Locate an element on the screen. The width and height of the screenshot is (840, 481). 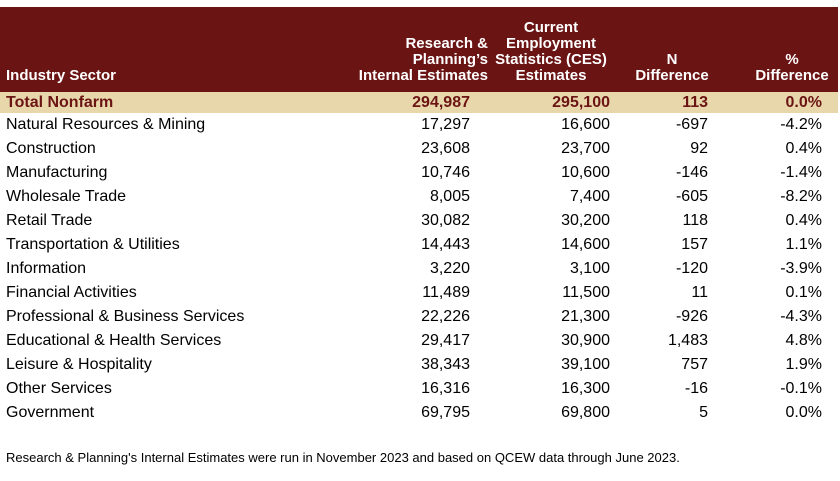
total-nonfarm-row: Total Nonfarm 294,987 295,100 113 0.0% is located at coordinates (419, 101).